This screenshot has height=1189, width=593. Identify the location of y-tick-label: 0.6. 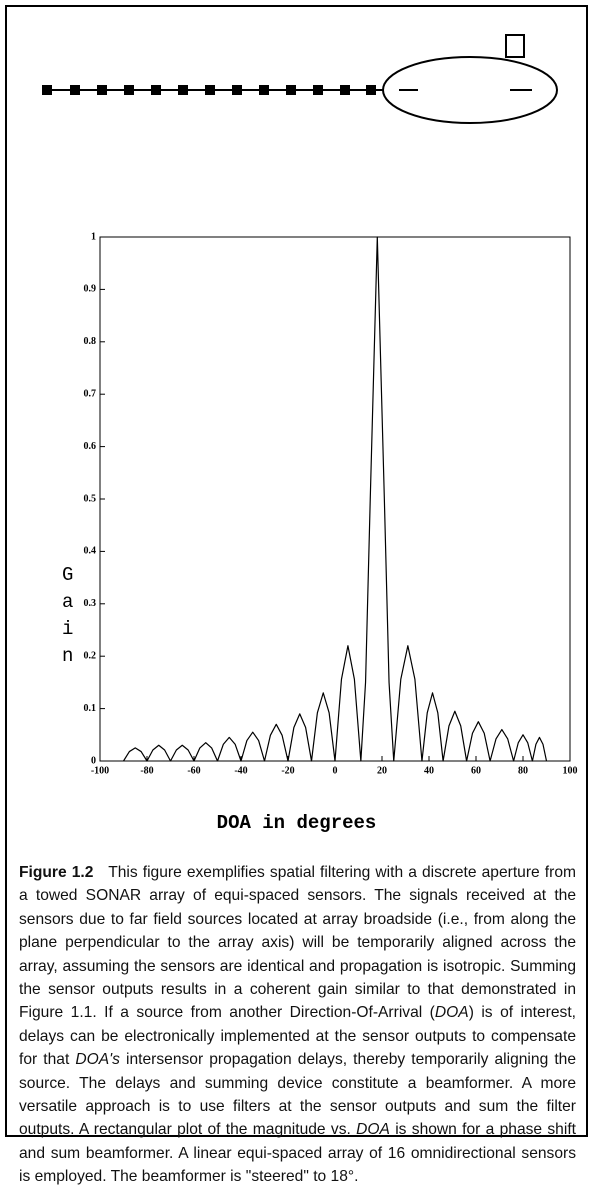
(90, 446).